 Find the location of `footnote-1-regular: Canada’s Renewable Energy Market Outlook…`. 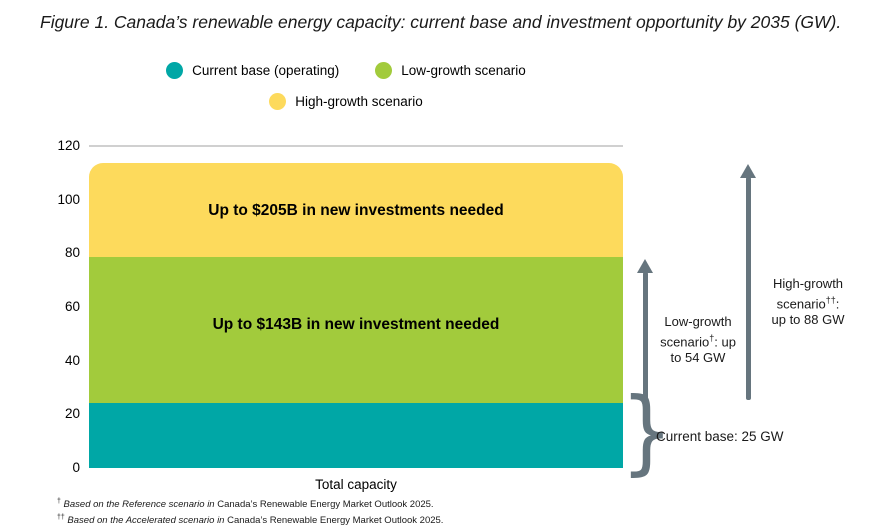

footnote-1-regular: Canada’s Renewable Energy Market Outlook… is located at coordinates (324, 505).